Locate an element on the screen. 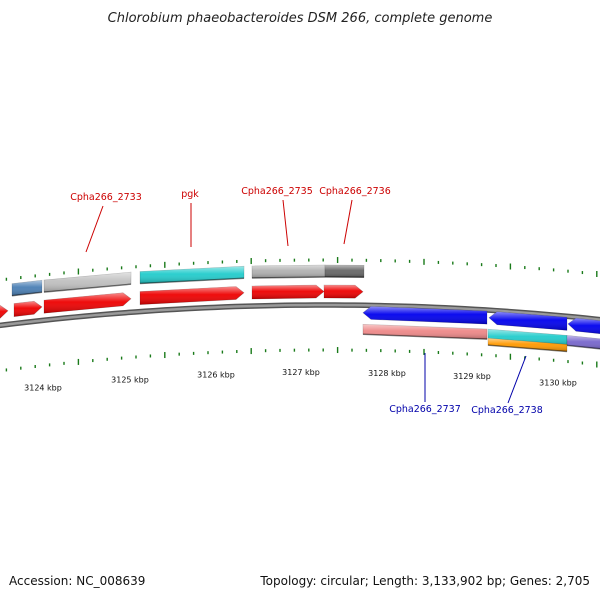 The width and height of the screenshot is (600, 600). axis-tick-label: 3129 kbp is located at coordinates (472, 376).